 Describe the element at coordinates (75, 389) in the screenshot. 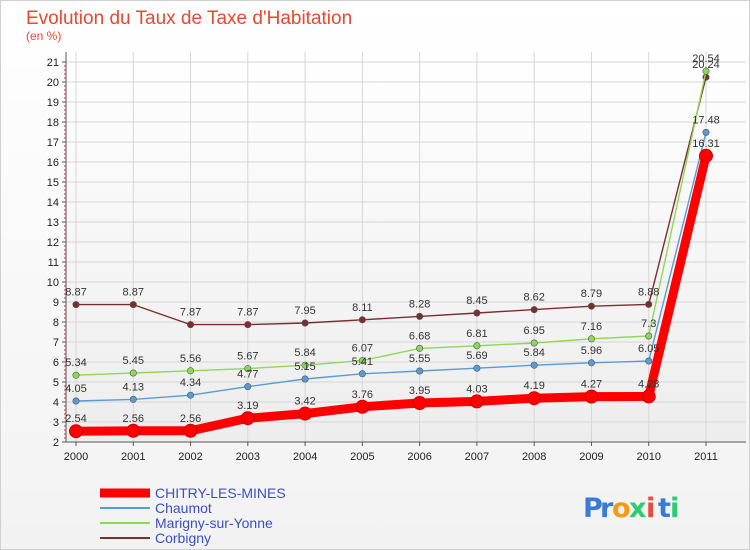

I see `data-label: 4.05` at that location.